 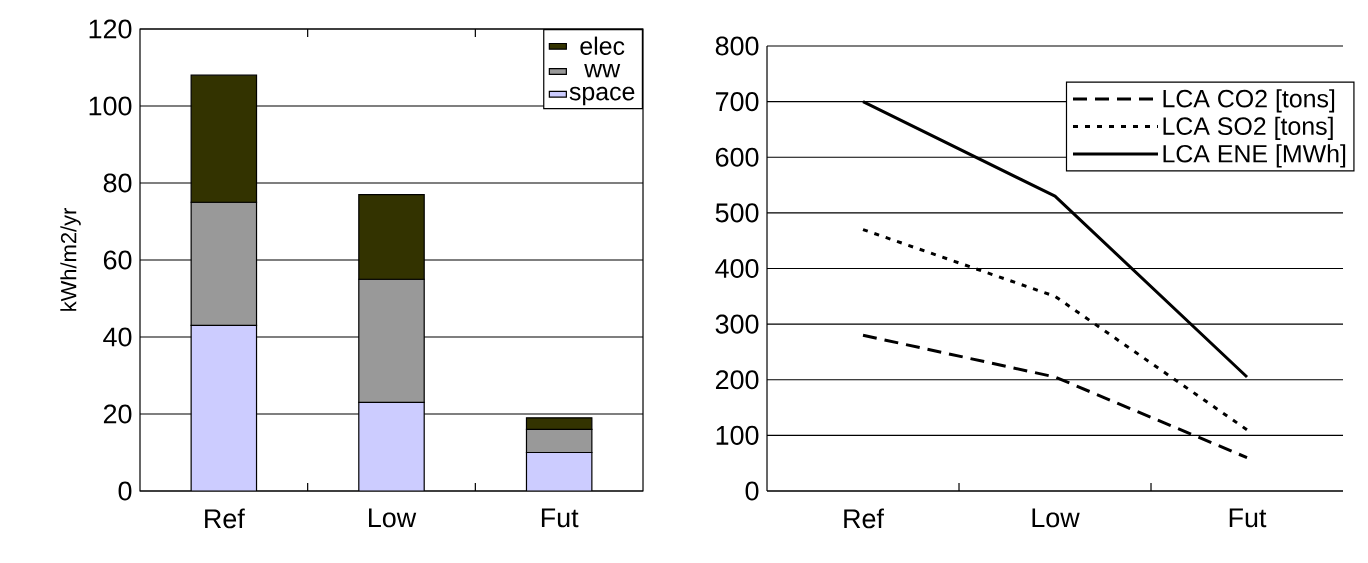 What do you see at coordinates (737, 268) in the screenshot?
I see `y-tick-label: 400` at bounding box center [737, 268].